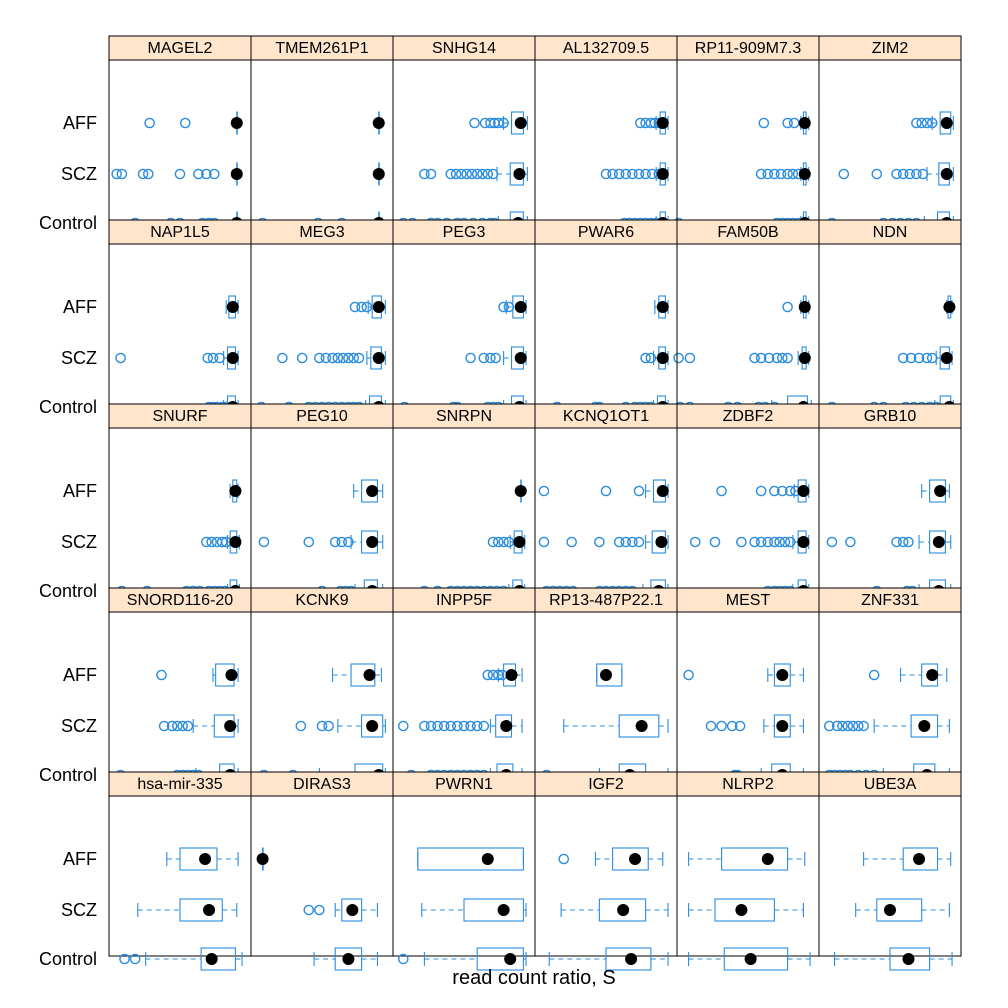 This screenshot has width=1008, height=1008. Describe the element at coordinates (748, 319) in the screenshot. I see `panel-fam50b: FAM50B` at that location.